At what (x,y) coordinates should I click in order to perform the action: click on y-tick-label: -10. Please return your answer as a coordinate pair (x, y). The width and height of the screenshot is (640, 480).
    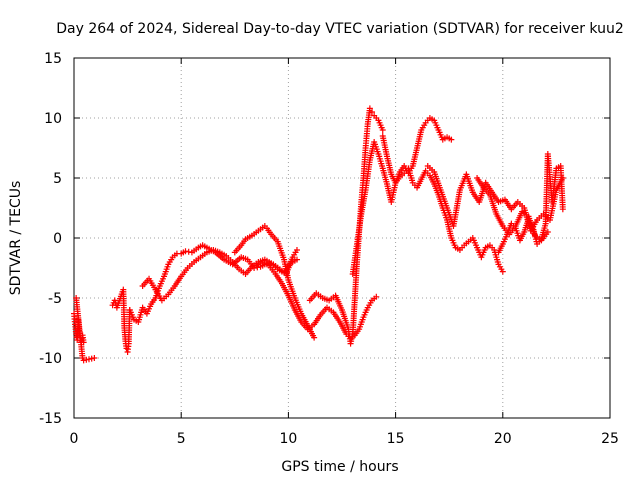
    Looking at the image, I should click on (50, 359).